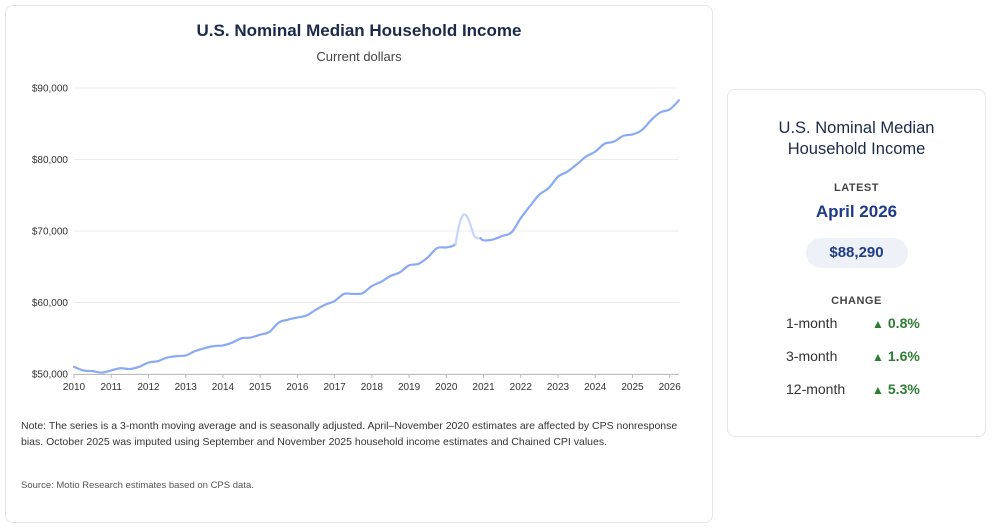 This screenshot has width=993, height=529. What do you see at coordinates (50, 160) in the screenshot?
I see `y-tick-label: $80,000` at bounding box center [50, 160].